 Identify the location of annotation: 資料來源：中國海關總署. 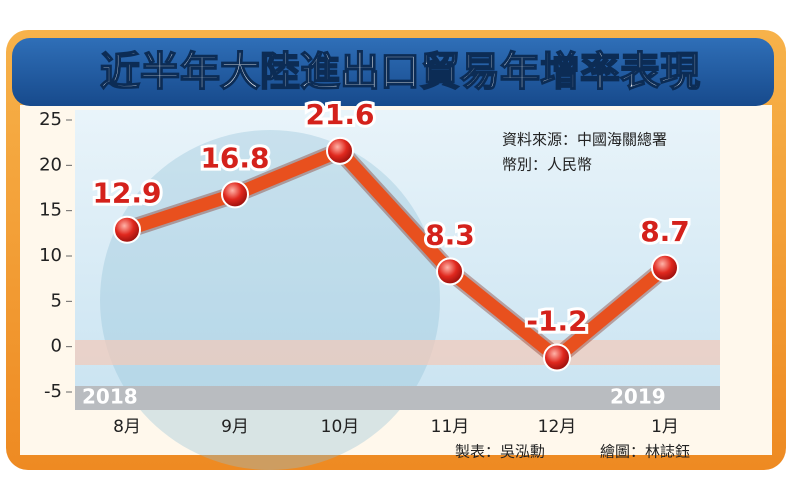
(584, 140).